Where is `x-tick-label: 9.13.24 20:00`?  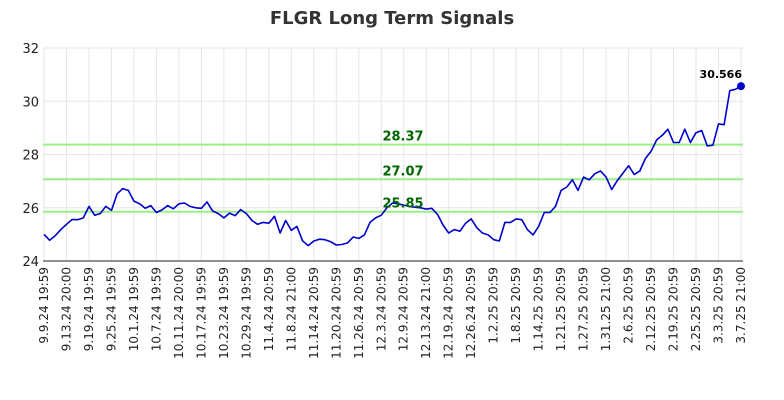
x-tick-label: 9.13.24 20:00 is located at coordinates (66, 309).